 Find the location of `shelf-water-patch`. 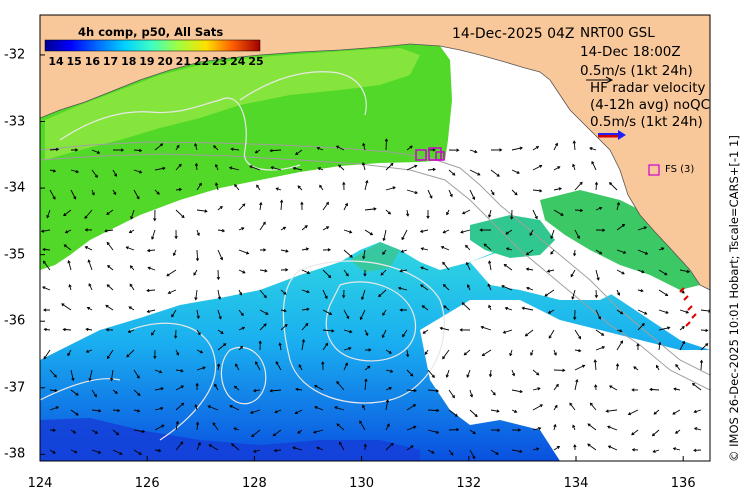

shelf-water-patch is located at coordinates (512, 236).